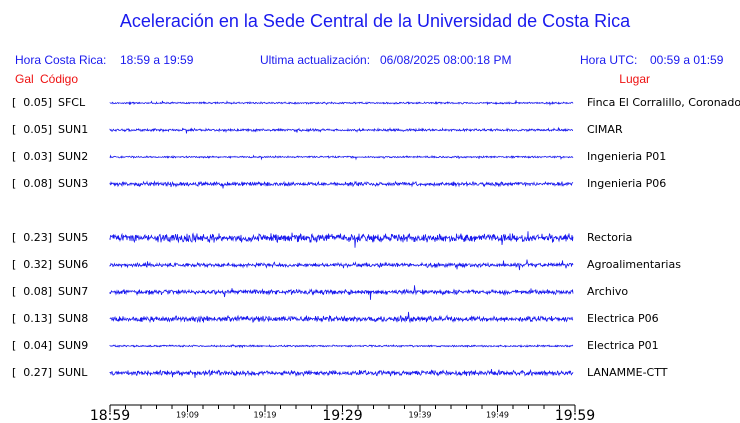  Describe the element at coordinates (575, 415) in the screenshot. I see `time-major-label: 19:59` at that location.